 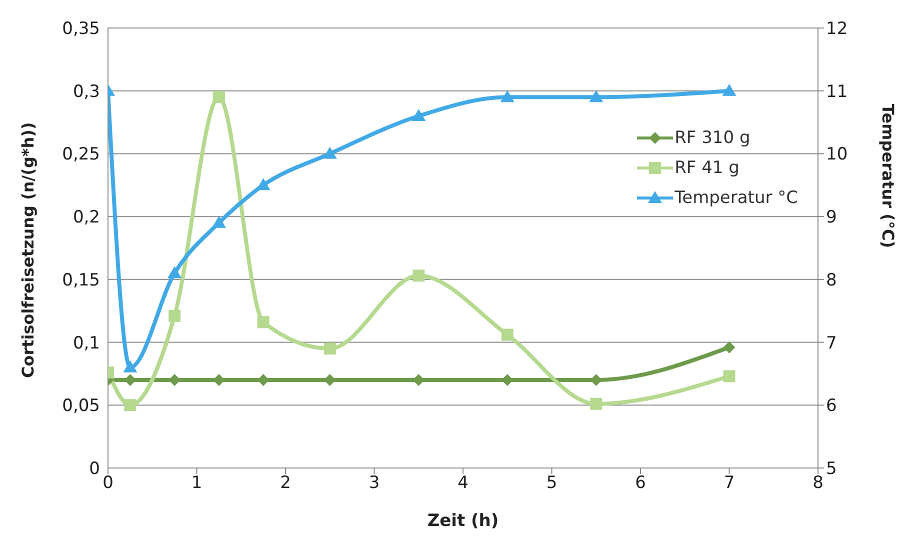 What do you see at coordinates (712, 138) in the screenshot?
I see `legend-label: RF 310 g` at bounding box center [712, 138].